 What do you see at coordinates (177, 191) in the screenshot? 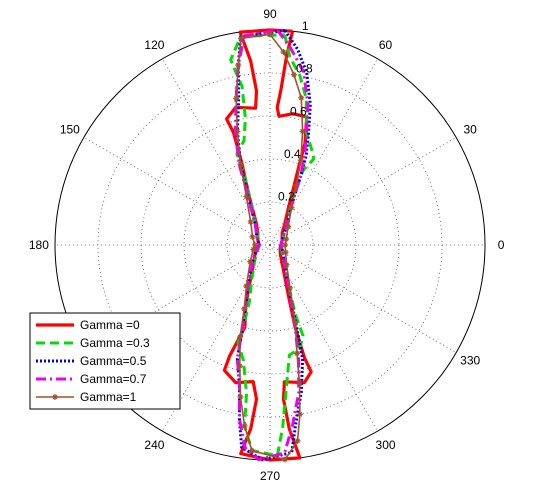
I see `grid-spoke` at bounding box center [177, 191].